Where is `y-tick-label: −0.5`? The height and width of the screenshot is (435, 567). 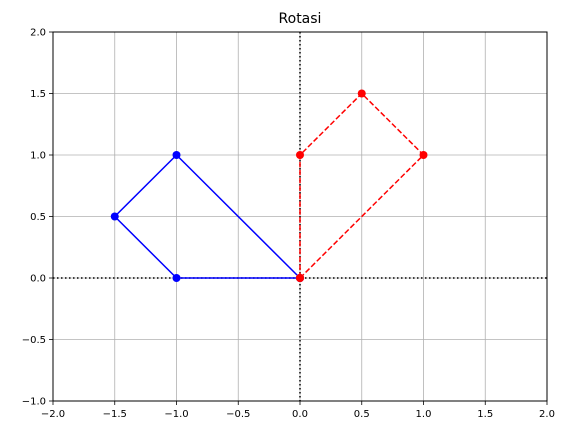 y-tick-label: −0.5 is located at coordinates (34, 340).